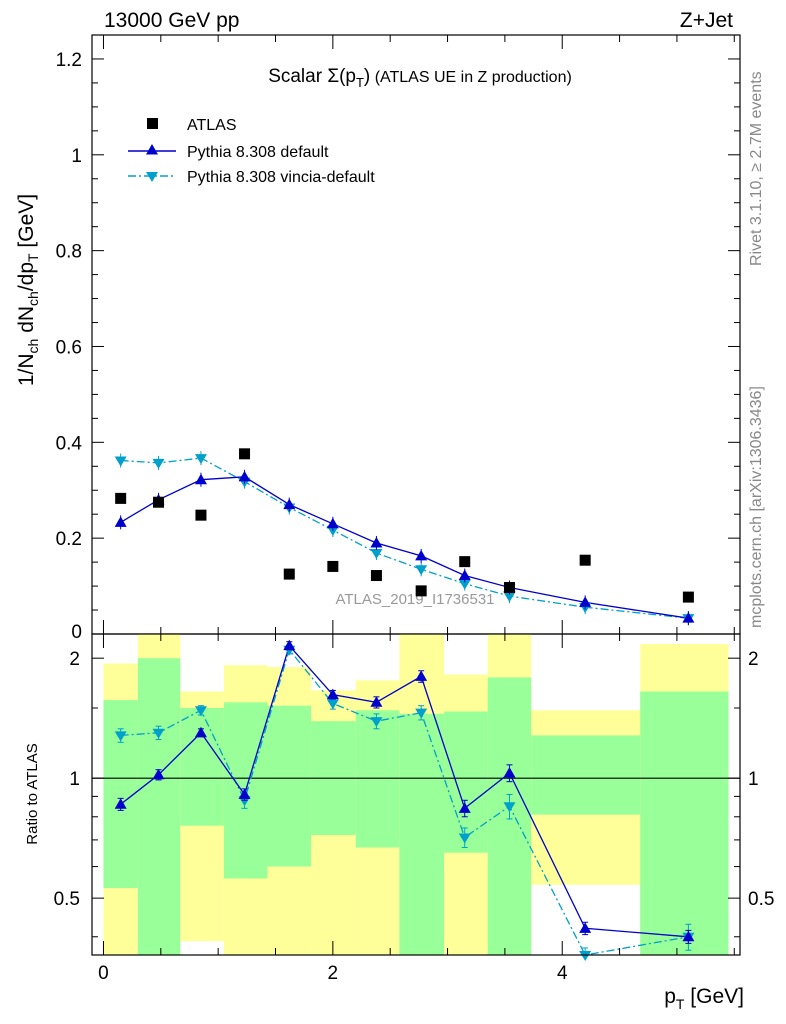 This screenshot has height=1024, width=786. I want to click on main-ytick-label: 0.2, so click(69, 539).